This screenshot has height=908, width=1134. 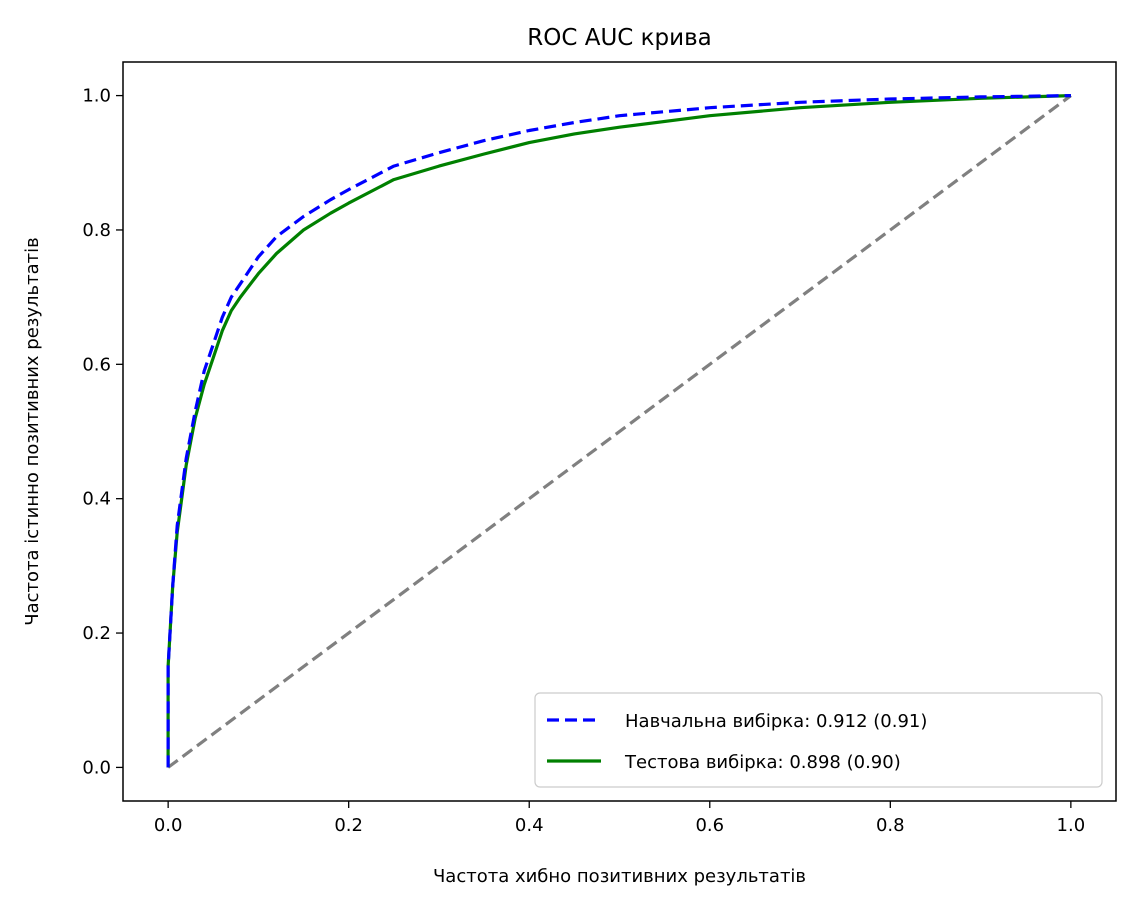 I want to click on y-tick-label: 0.8, so click(x=96, y=230).